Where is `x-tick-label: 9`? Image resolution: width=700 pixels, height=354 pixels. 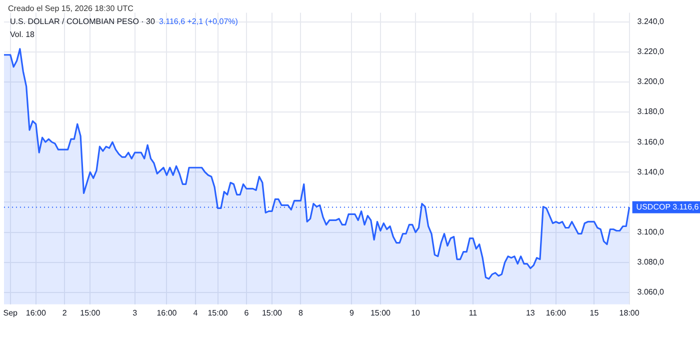 x-tick-label: 9 is located at coordinates (352, 313).